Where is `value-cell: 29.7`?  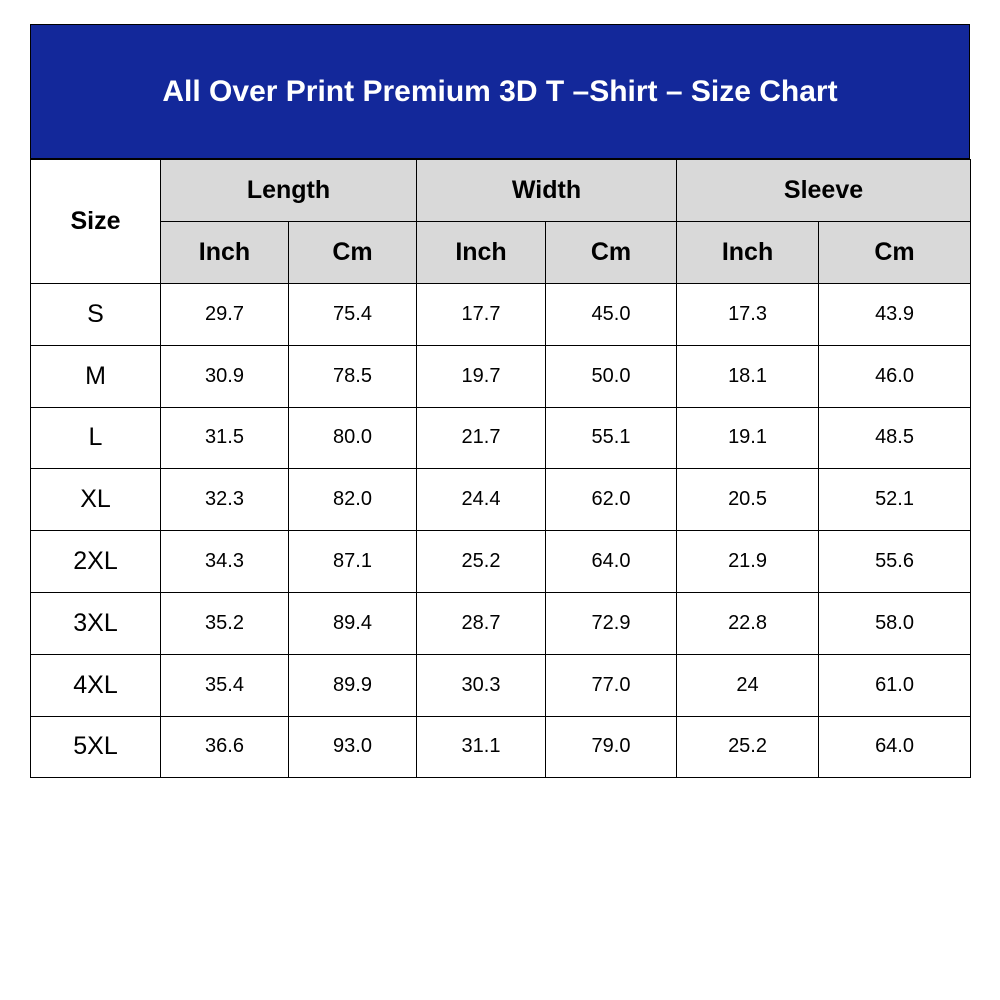
value-cell: 29.7 is located at coordinates (224, 314).